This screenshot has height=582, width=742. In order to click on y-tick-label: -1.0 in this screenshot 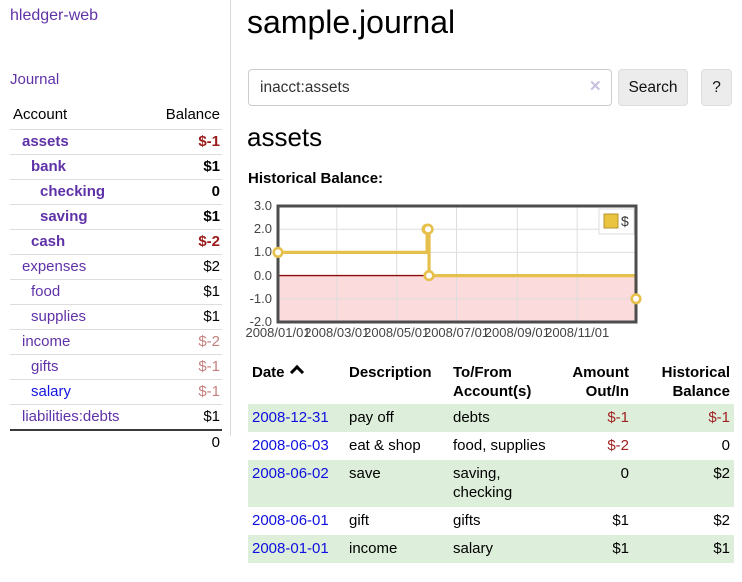, I will do `click(260, 298)`.